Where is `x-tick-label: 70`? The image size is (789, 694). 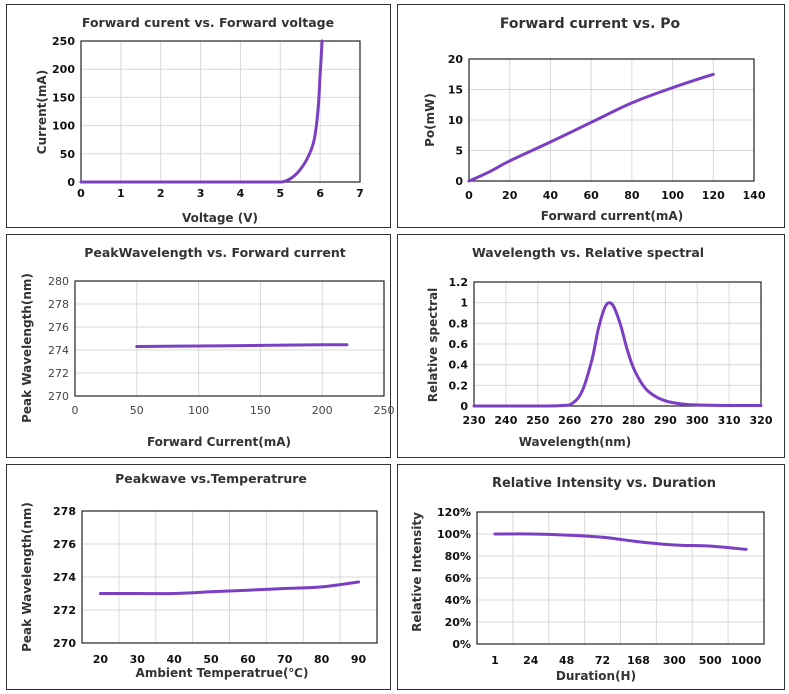
x-tick-label: 70 is located at coordinates (285, 659).